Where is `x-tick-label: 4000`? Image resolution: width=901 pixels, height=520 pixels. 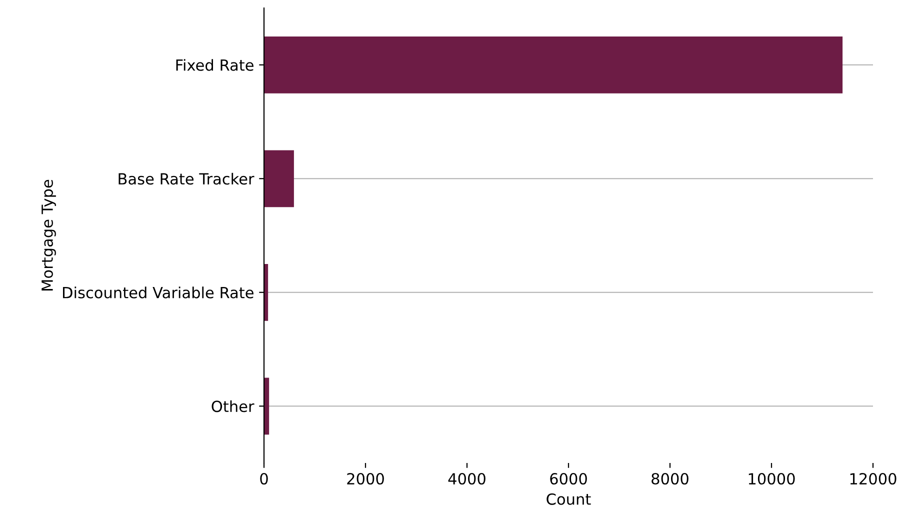 x-tick-label: 4000 is located at coordinates (467, 478).